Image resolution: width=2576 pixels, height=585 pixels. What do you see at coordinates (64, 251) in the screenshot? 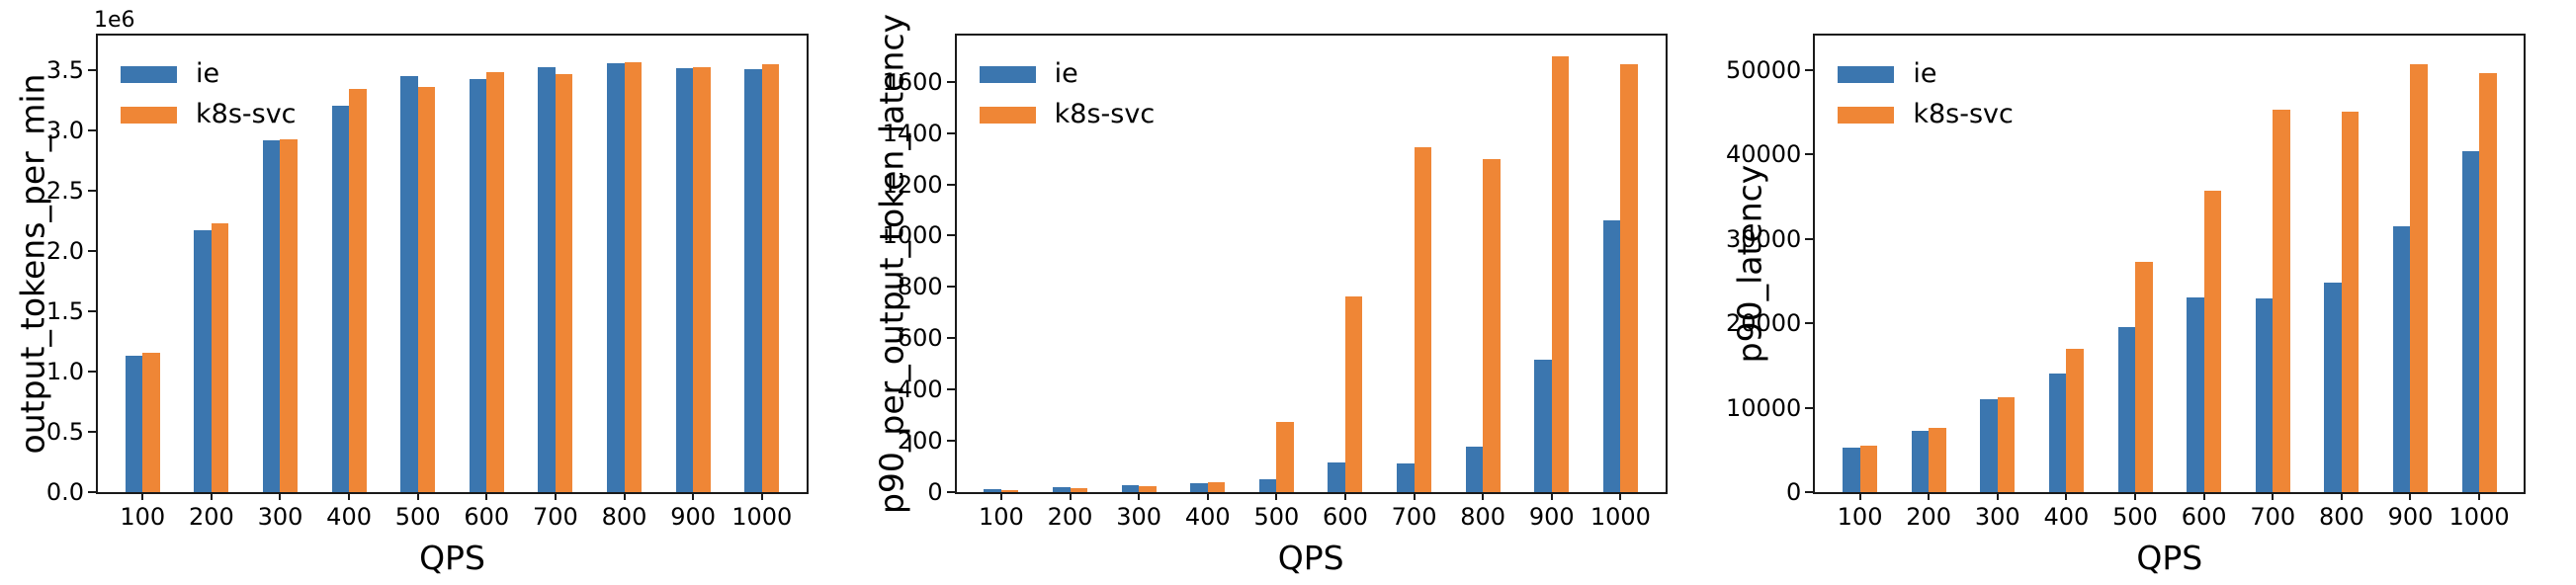
I see `y-tick-label: 2.0` at bounding box center [64, 251].